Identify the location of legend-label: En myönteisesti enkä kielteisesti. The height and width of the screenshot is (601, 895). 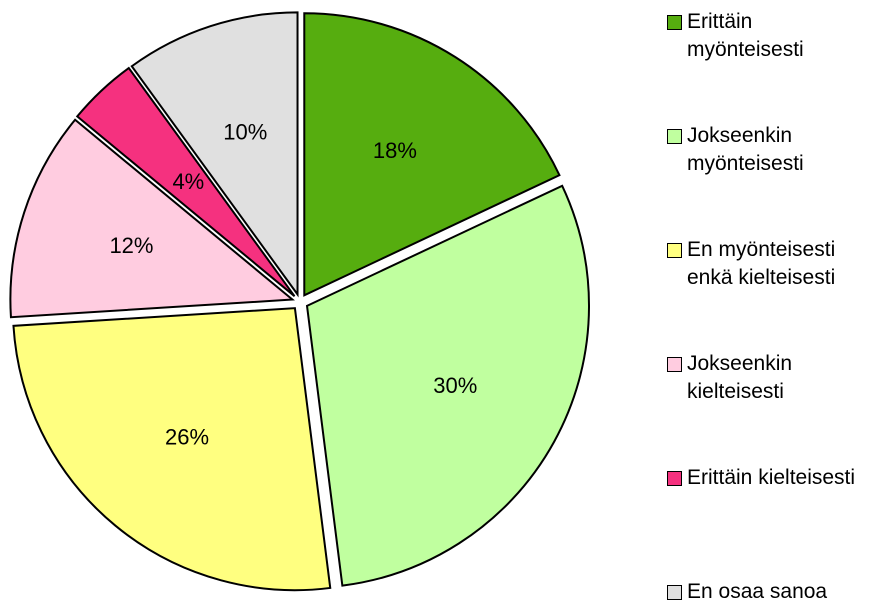
(761, 263).